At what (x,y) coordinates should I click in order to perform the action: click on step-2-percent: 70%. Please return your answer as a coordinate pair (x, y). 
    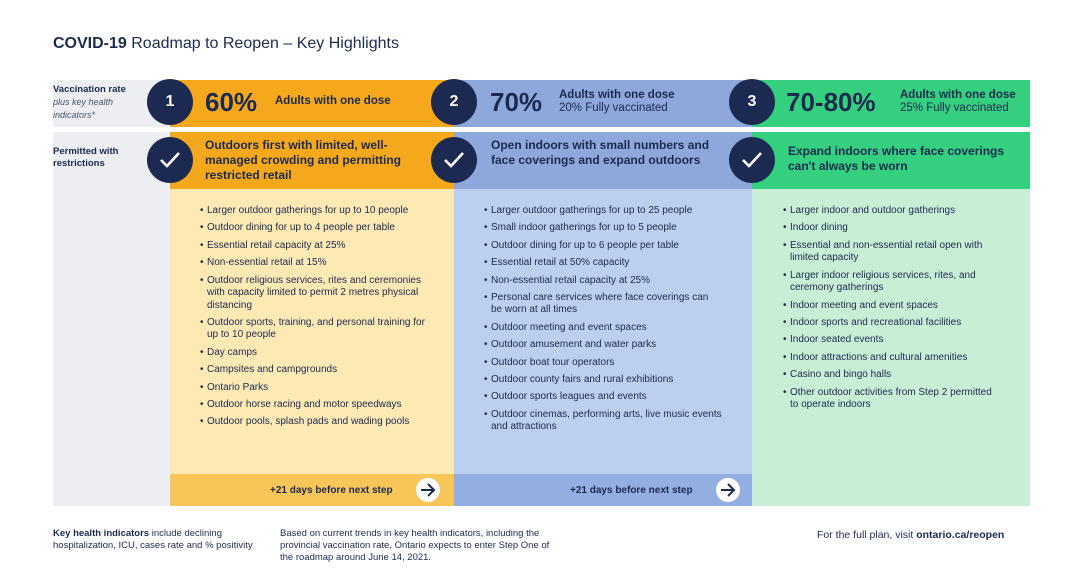
    Looking at the image, I should click on (516, 102).